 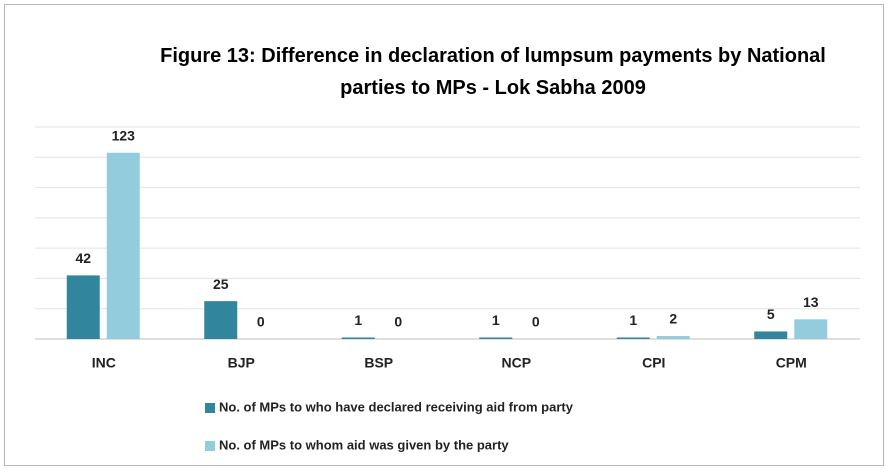 I want to click on data-label: 123, so click(x=124, y=135).